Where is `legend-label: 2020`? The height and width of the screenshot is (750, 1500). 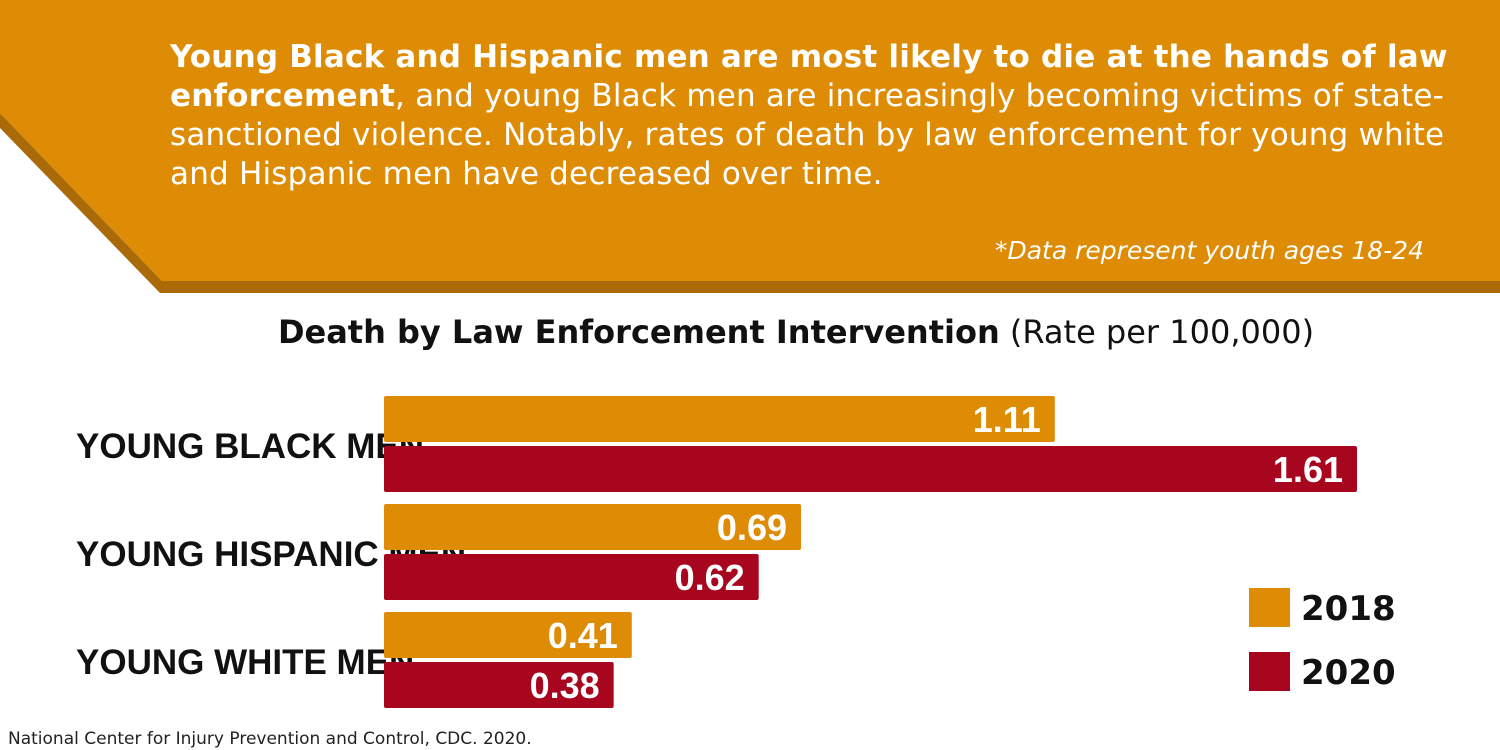
legend-label: 2020 is located at coordinates (1348, 673).